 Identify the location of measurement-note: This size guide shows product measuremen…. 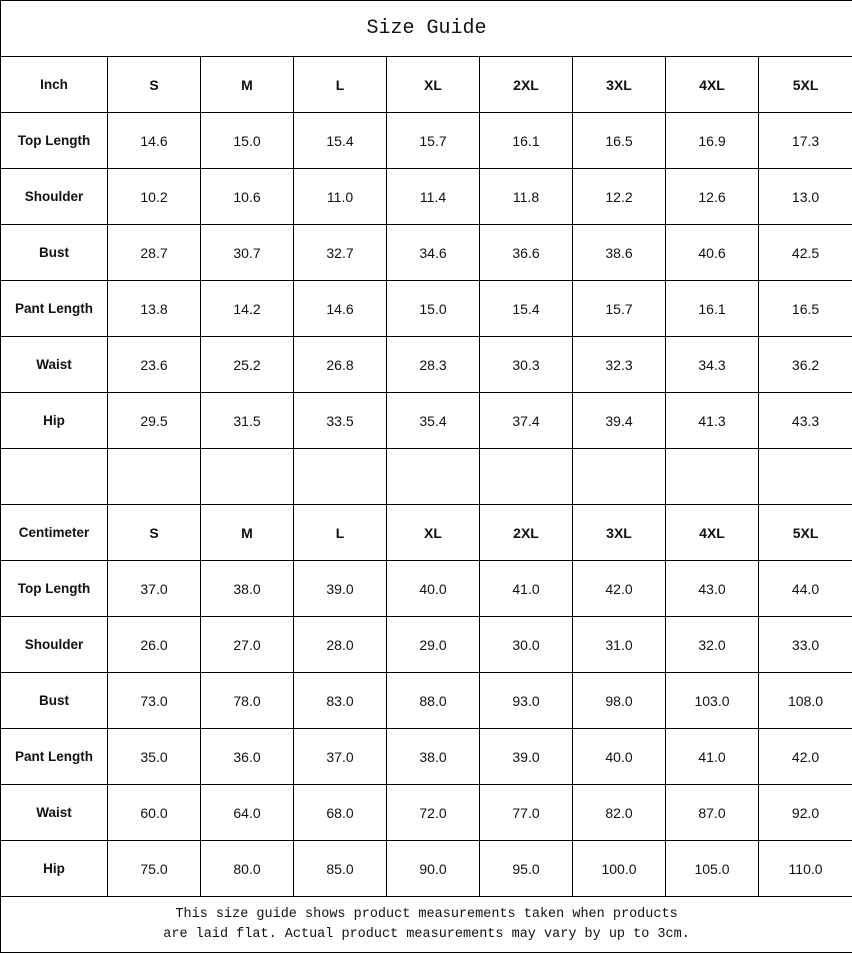
(426, 924).